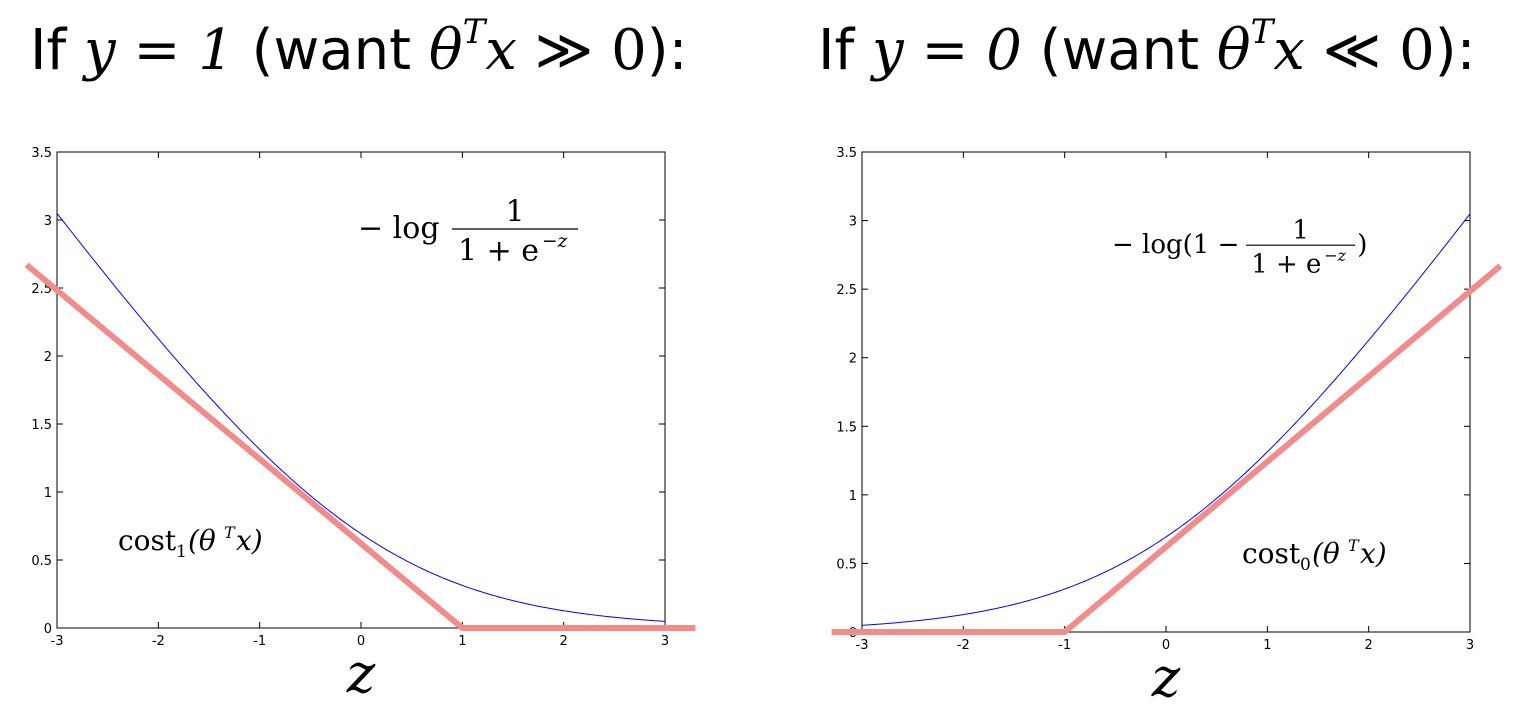  What do you see at coordinates (581, 50) in the screenshot?
I see `heading-relation: ≫ 0` at bounding box center [581, 50].